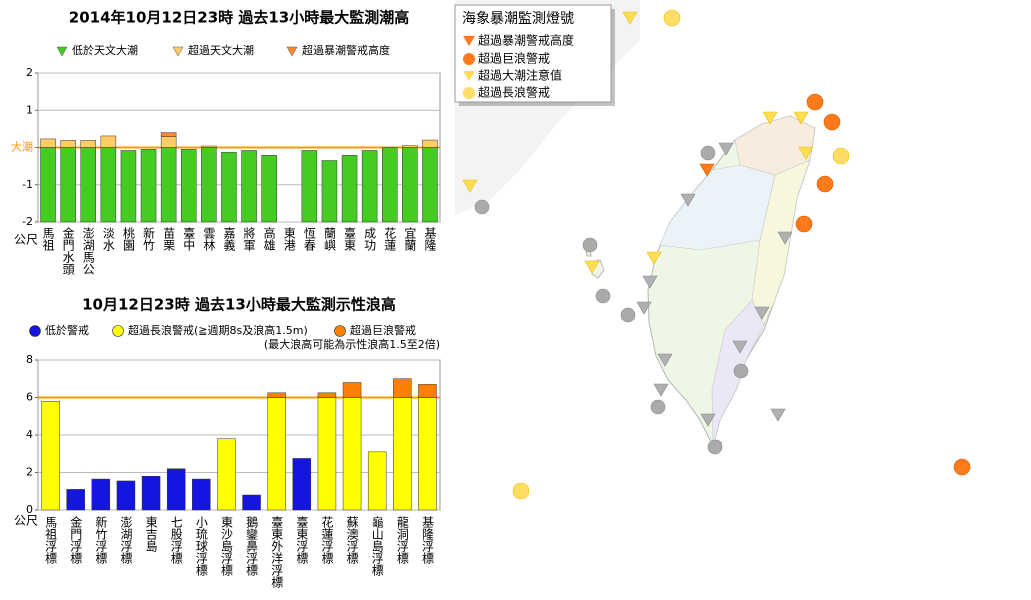 This screenshot has width=1031, height=600. What do you see at coordinates (88, 251) in the screenshot?
I see `x-tick-label: 澎湖馬公` at bounding box center [88, 251].